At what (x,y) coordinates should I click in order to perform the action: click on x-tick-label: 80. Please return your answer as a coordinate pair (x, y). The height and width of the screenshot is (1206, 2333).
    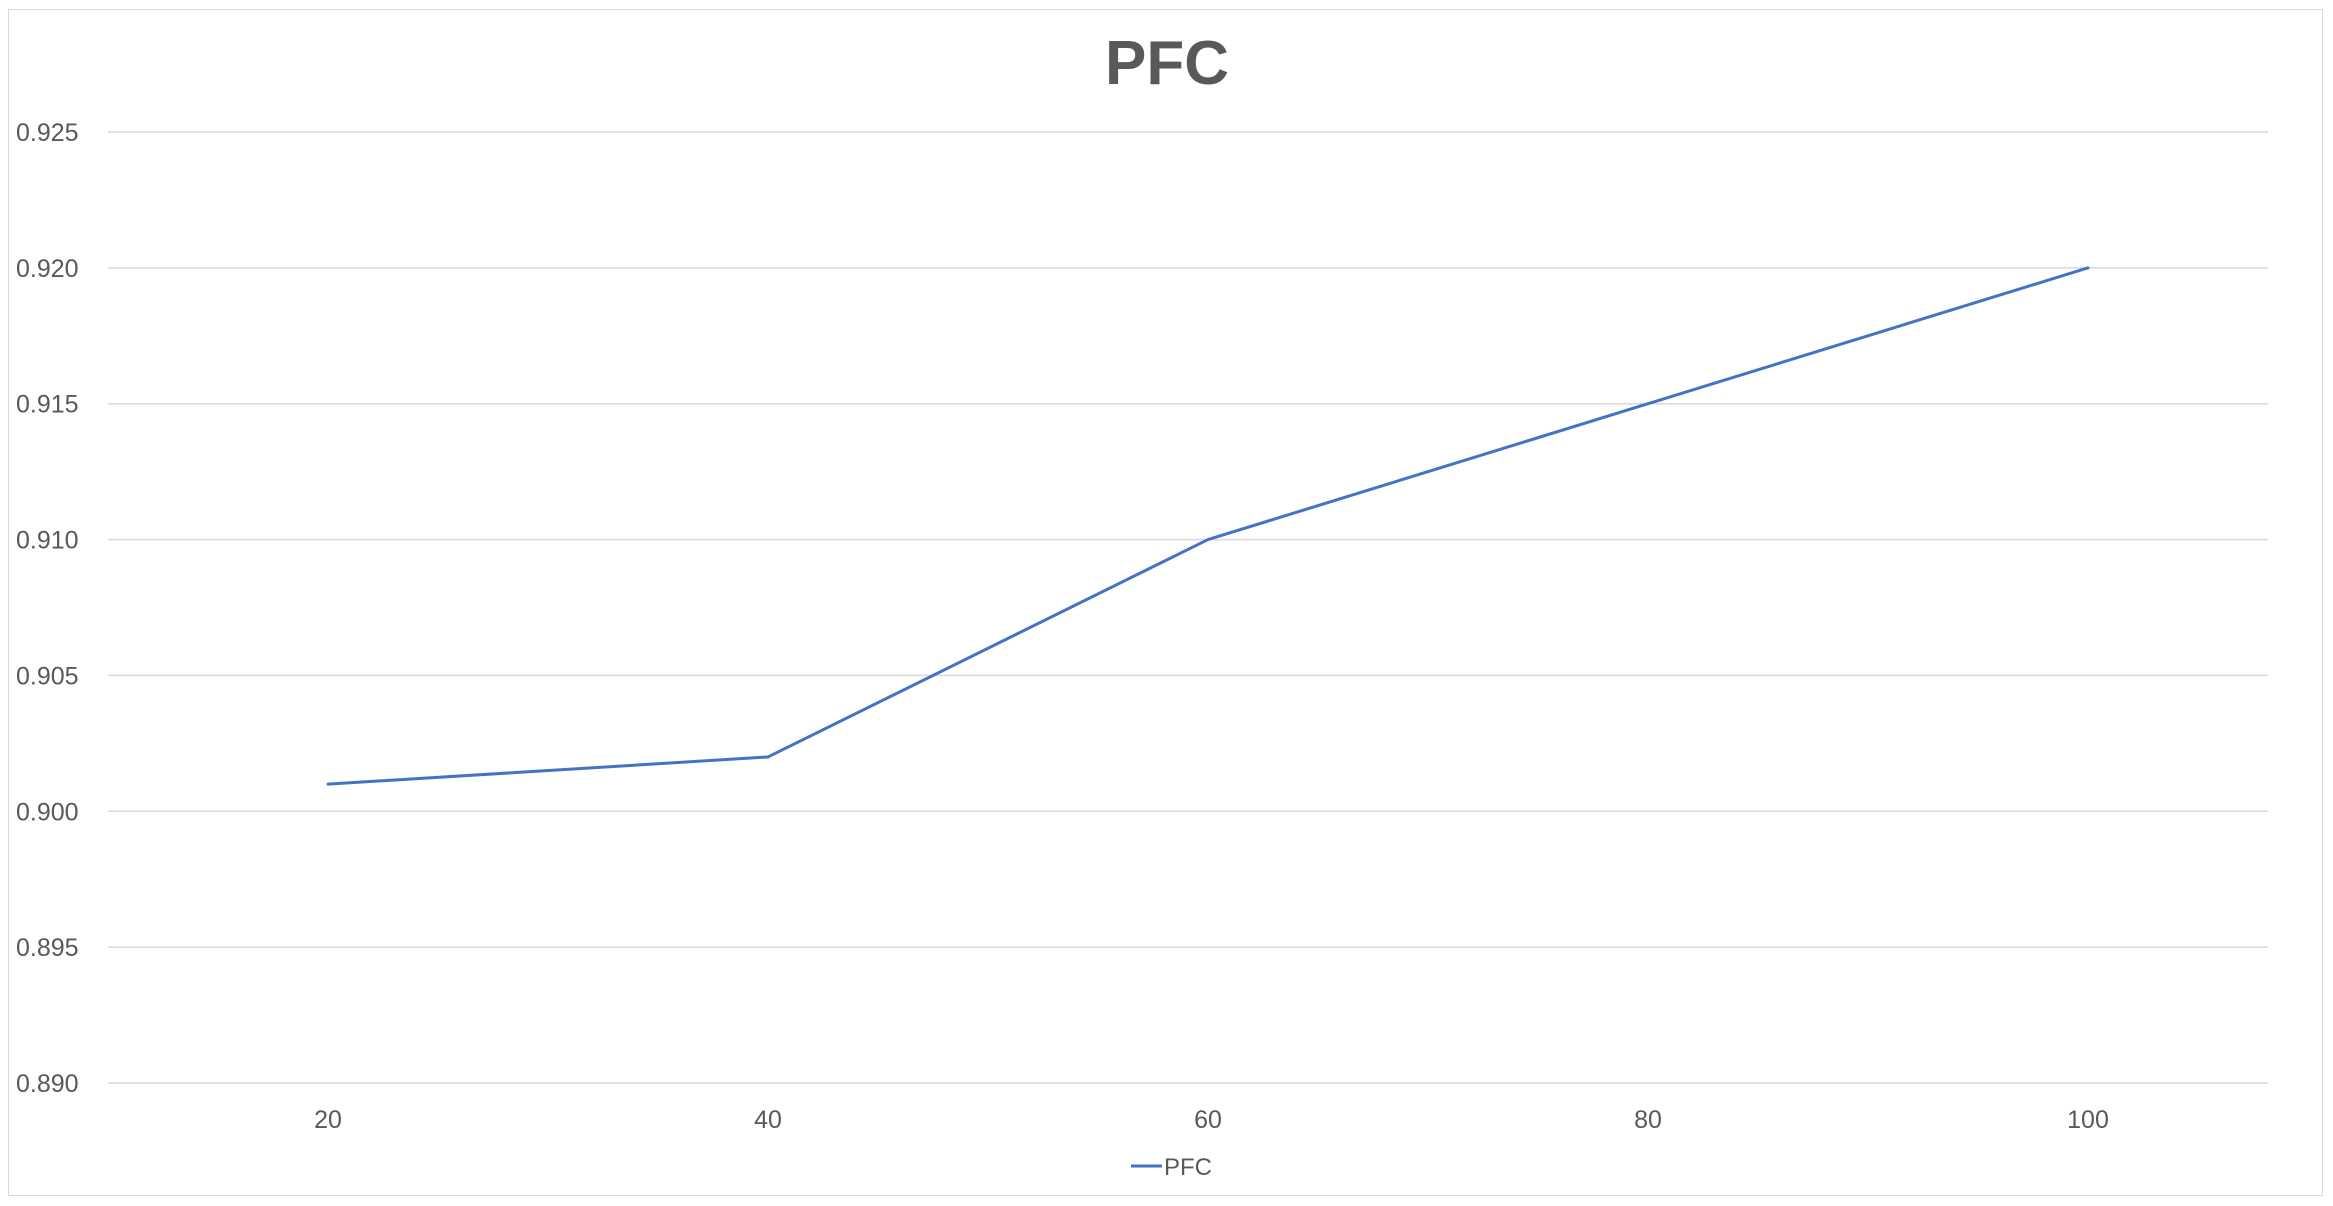
    Looking at the image, I should click on (1648, 1120).